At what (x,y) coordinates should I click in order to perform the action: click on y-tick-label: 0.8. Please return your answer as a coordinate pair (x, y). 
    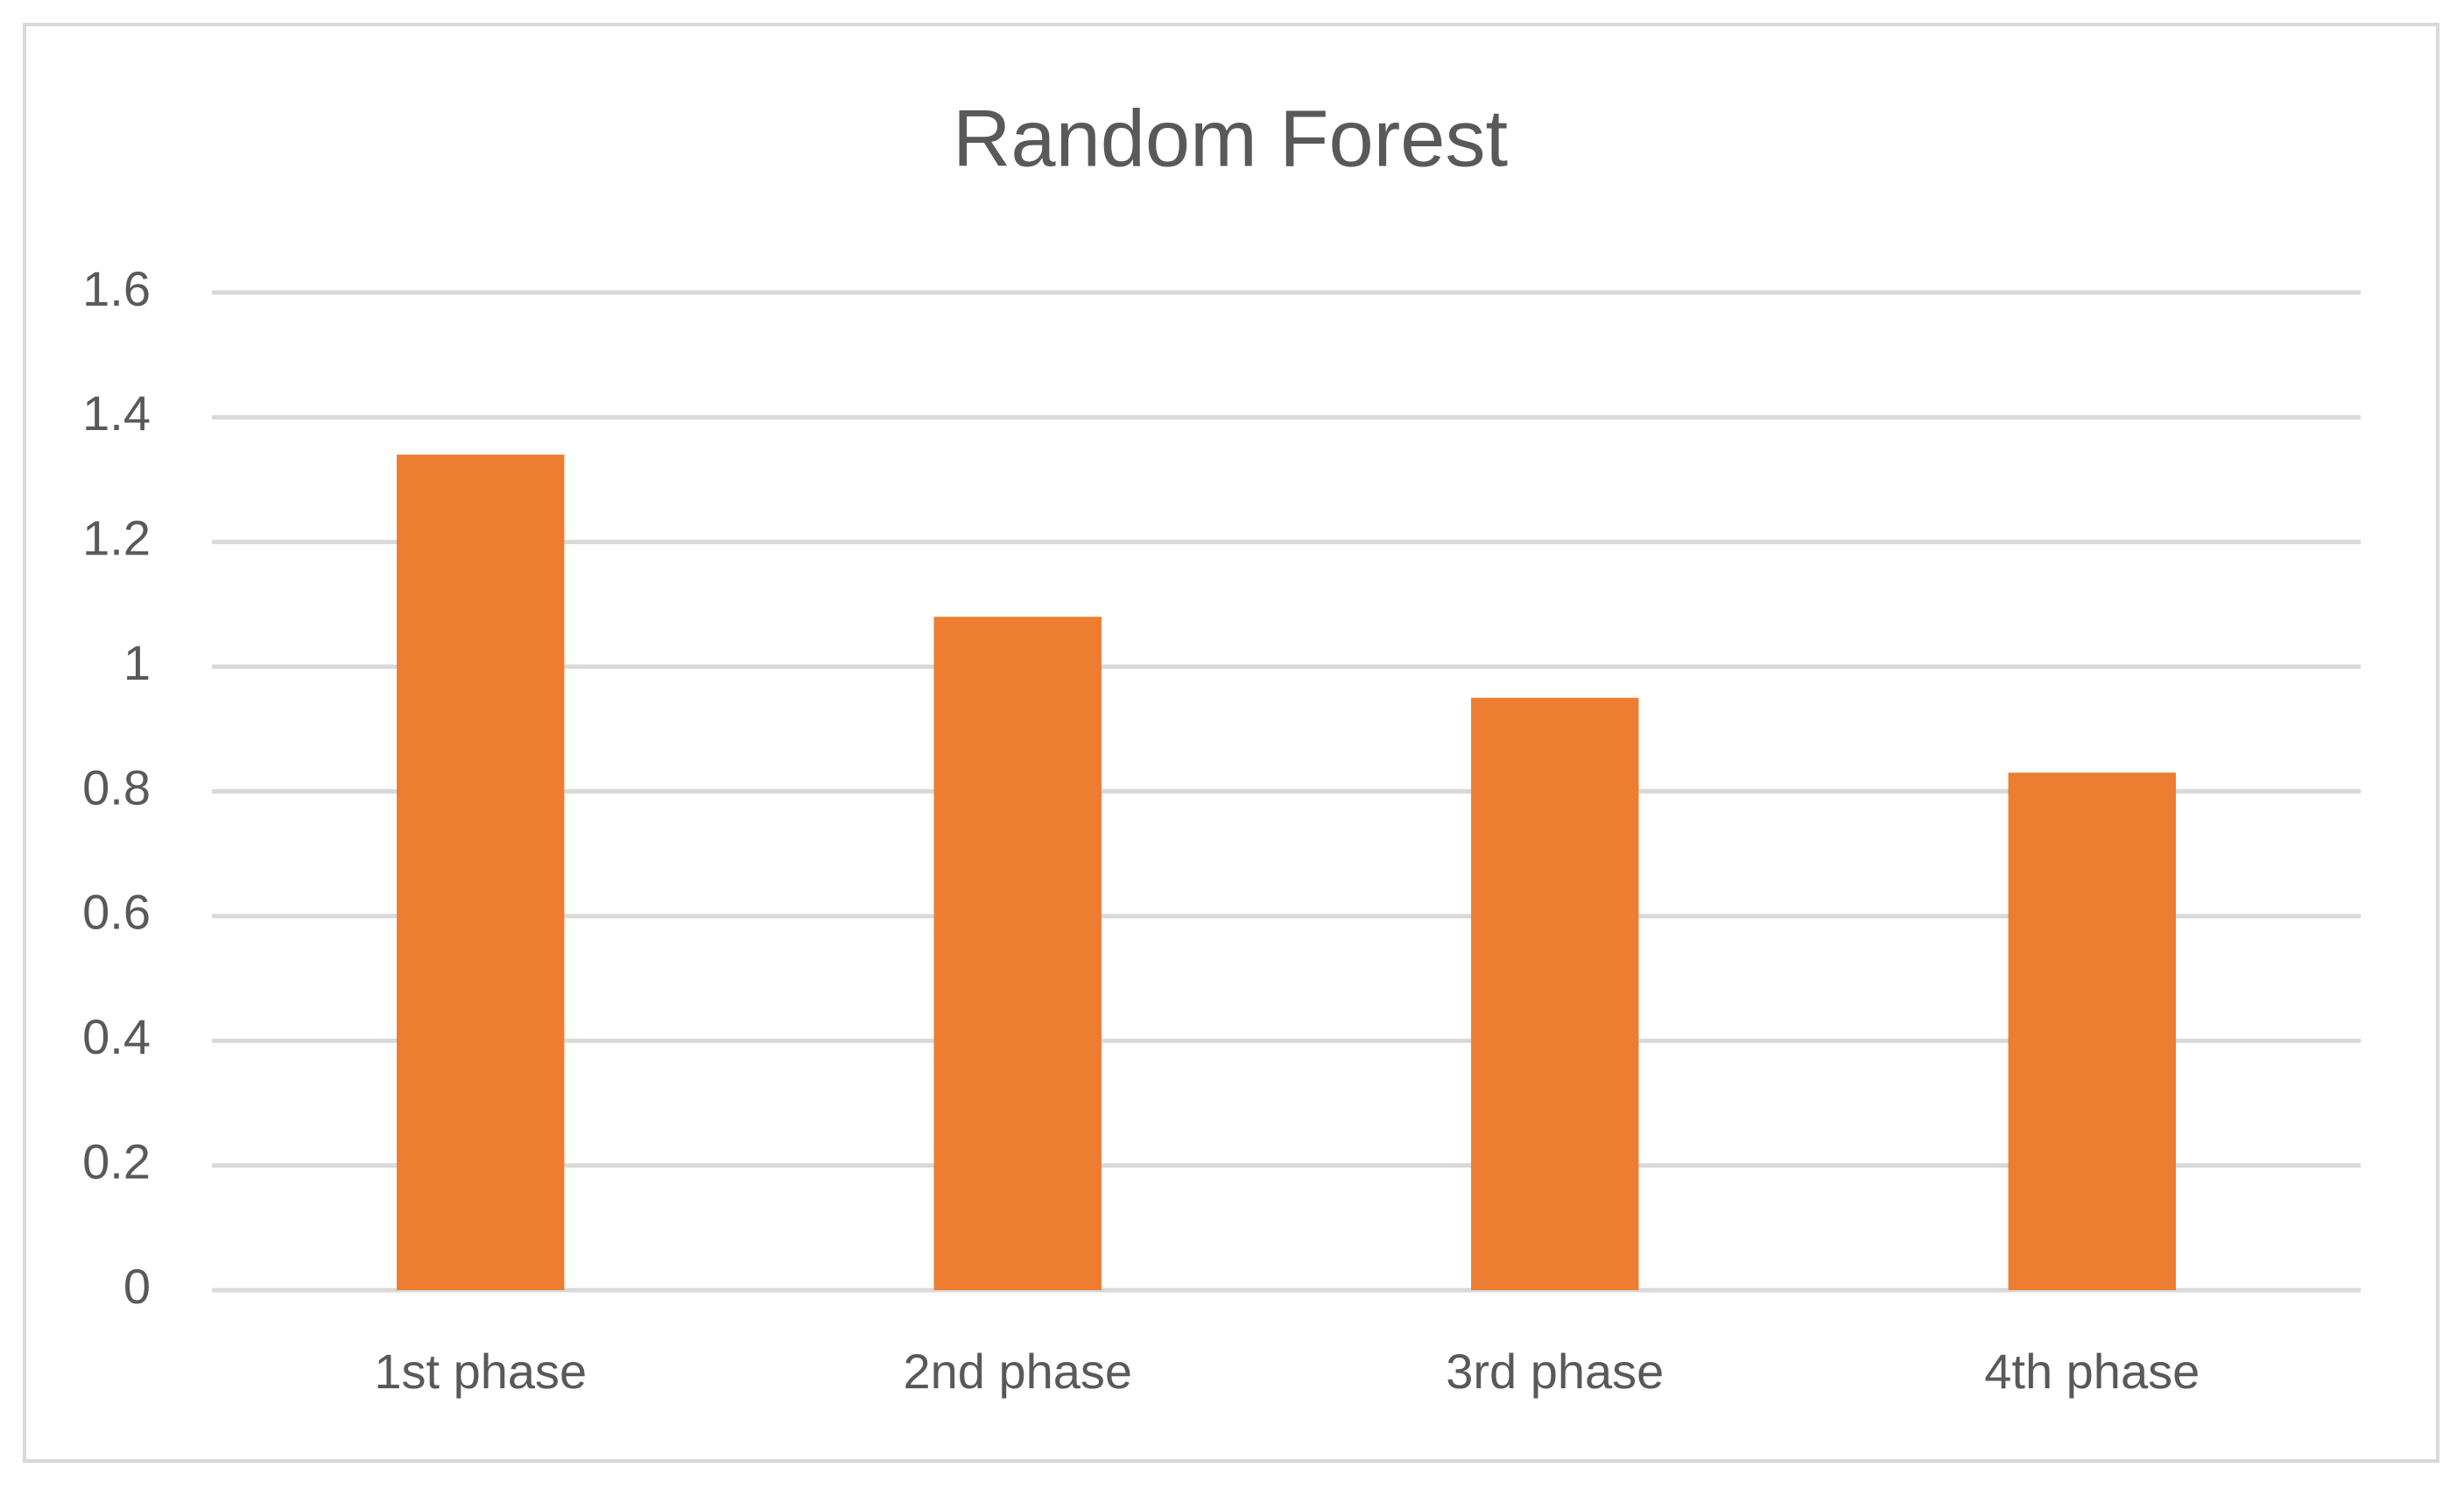
    Looking at the image, I should click on (117, 787).